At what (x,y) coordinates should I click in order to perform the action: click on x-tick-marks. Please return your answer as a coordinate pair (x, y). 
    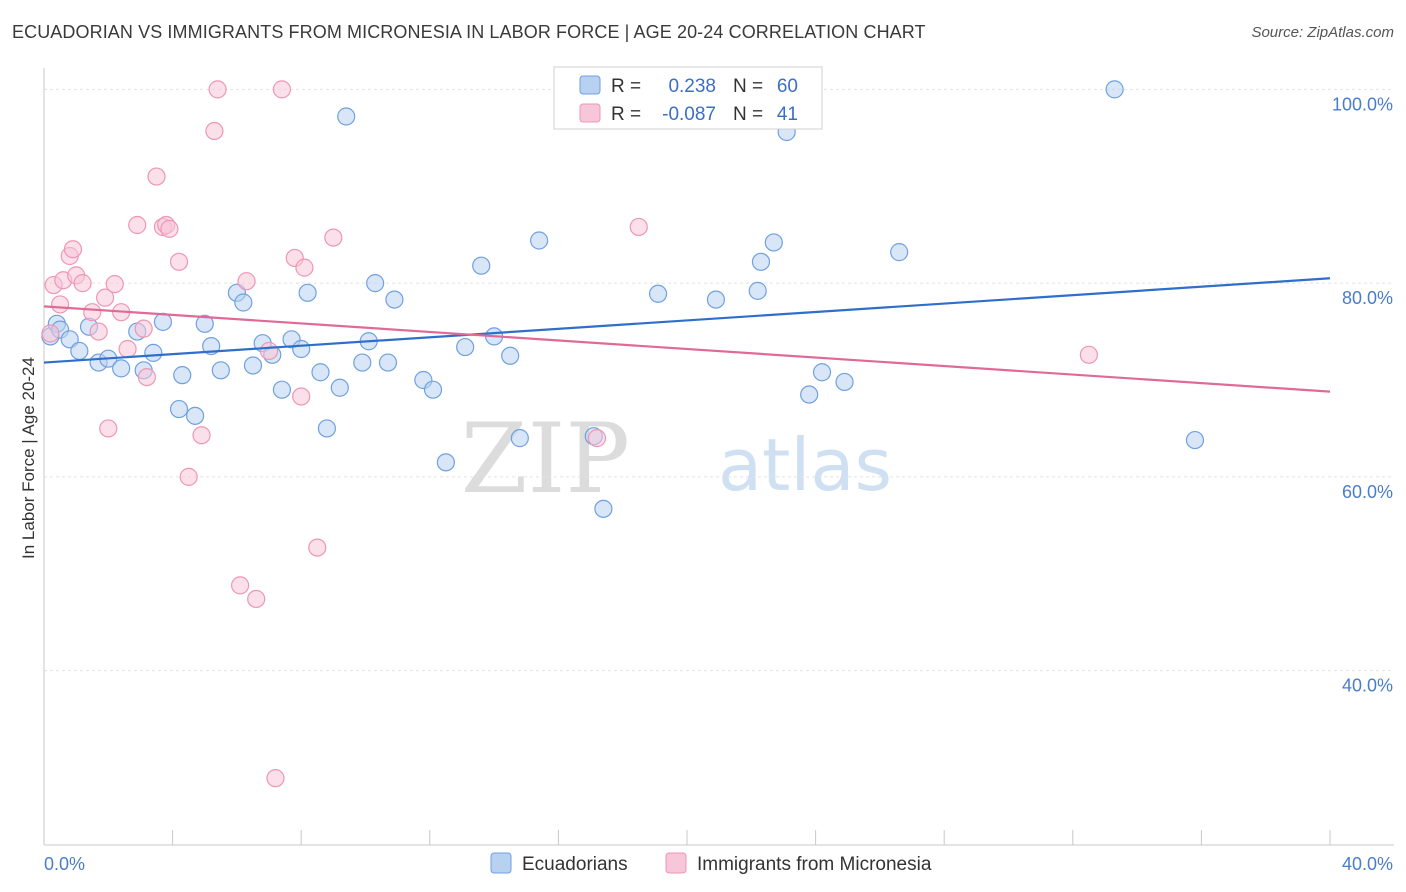
    Looking at the image, I should click on (751, 837).